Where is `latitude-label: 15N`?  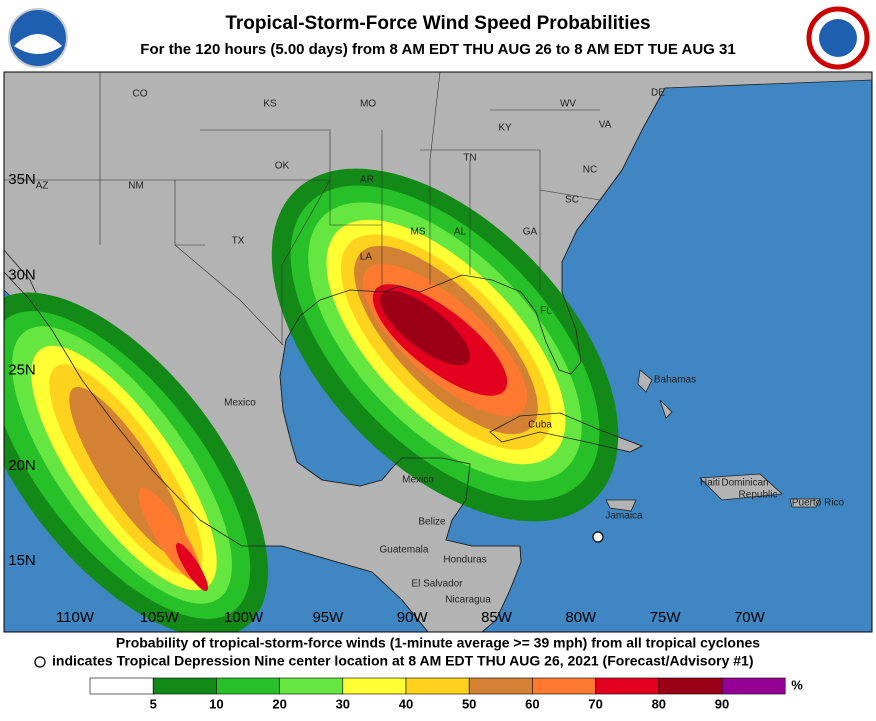
latitude-label: 15N is located at coordinates (22, 560).